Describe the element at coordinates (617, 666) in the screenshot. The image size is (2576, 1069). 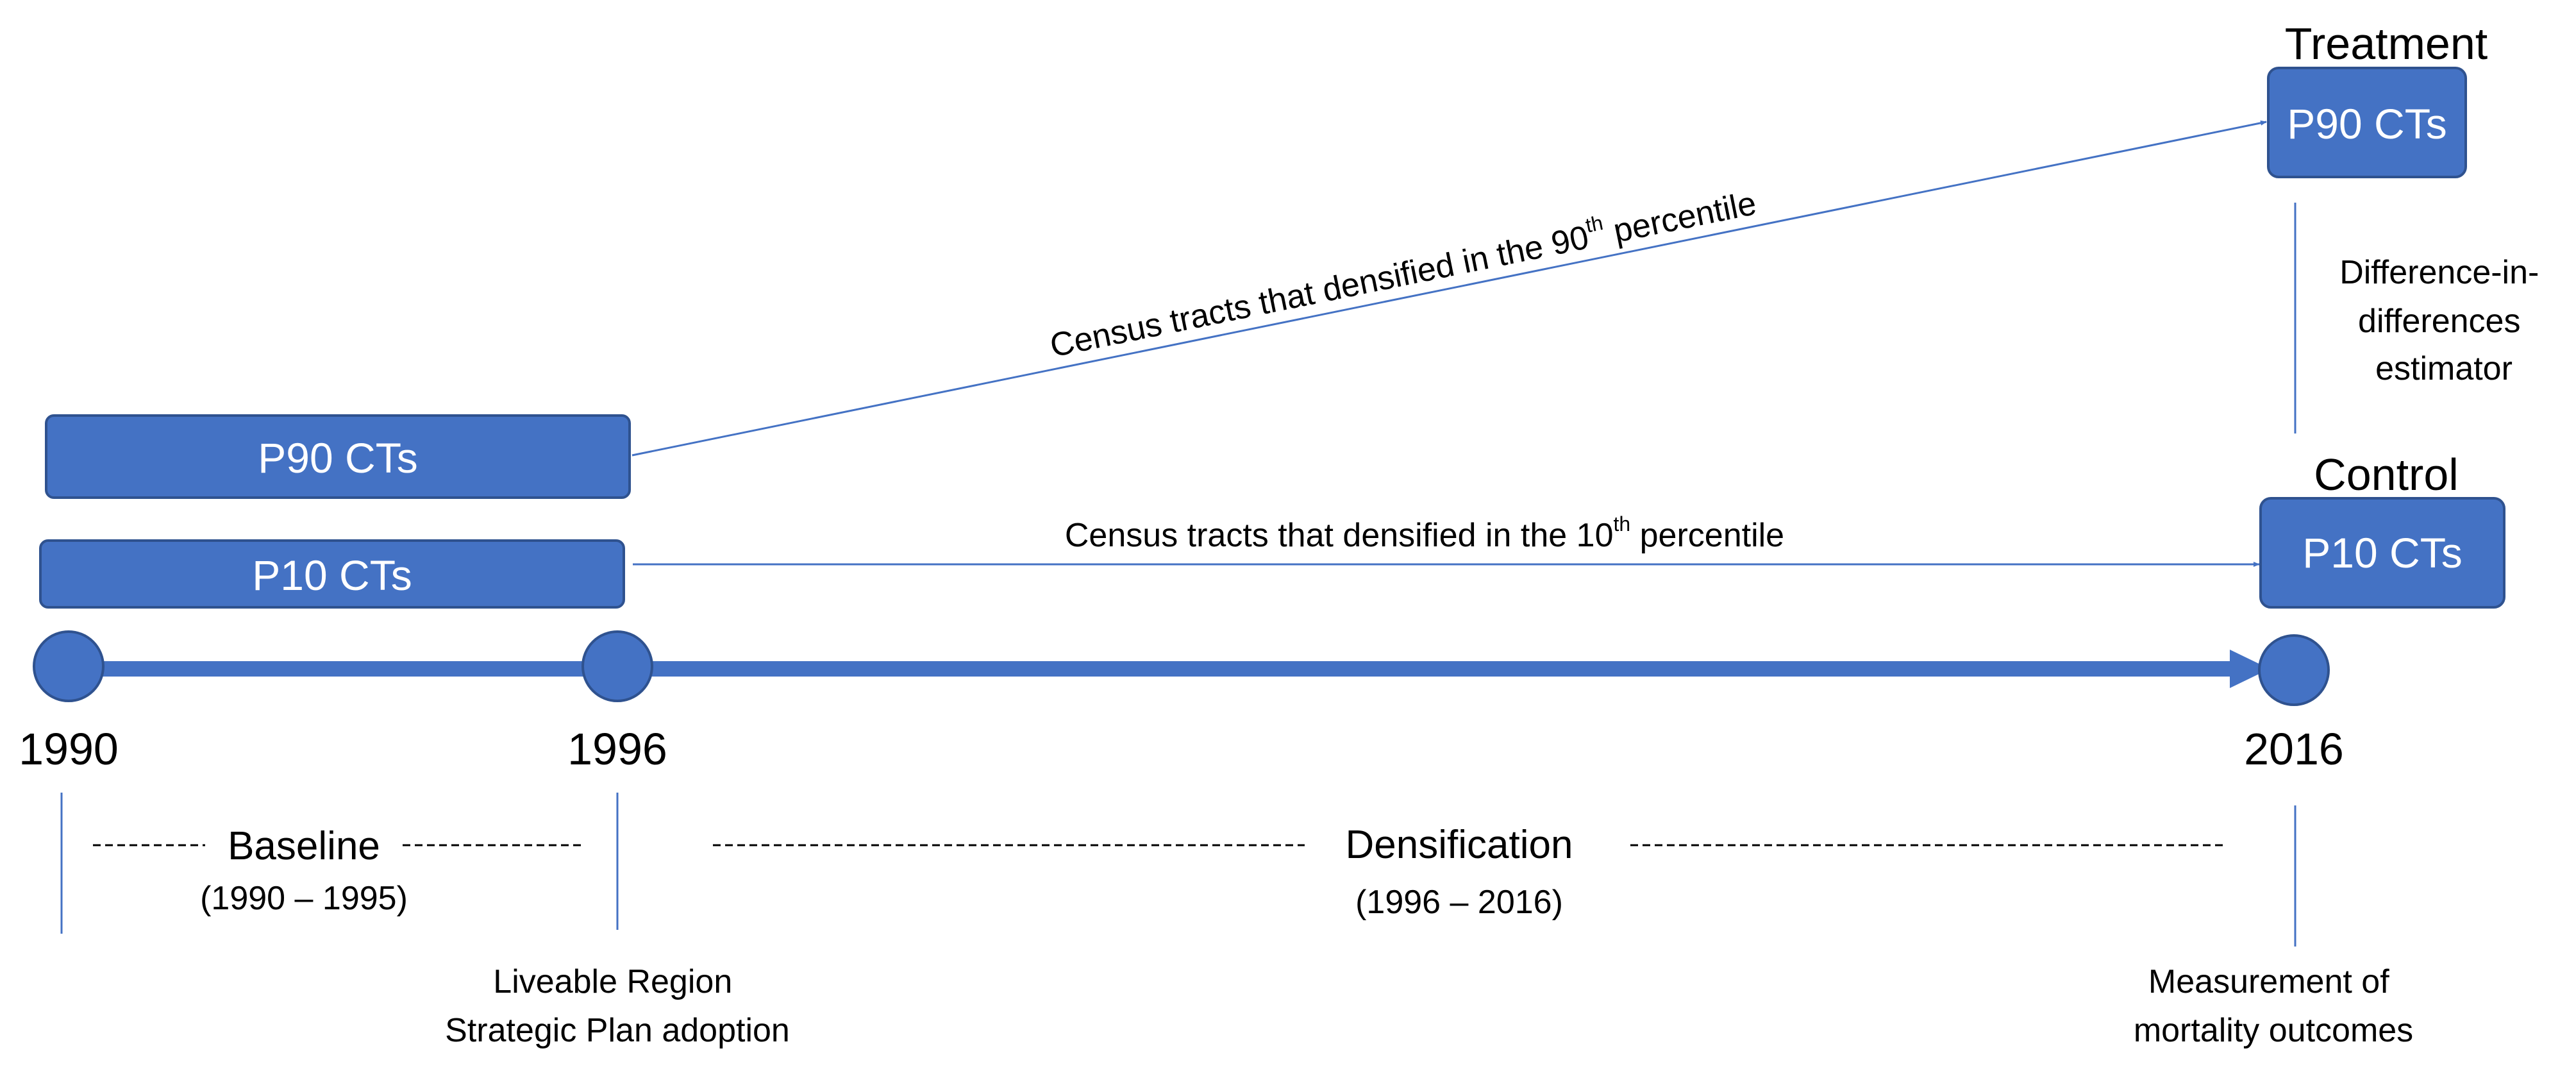
I see `timeline-node-1996` at that location.